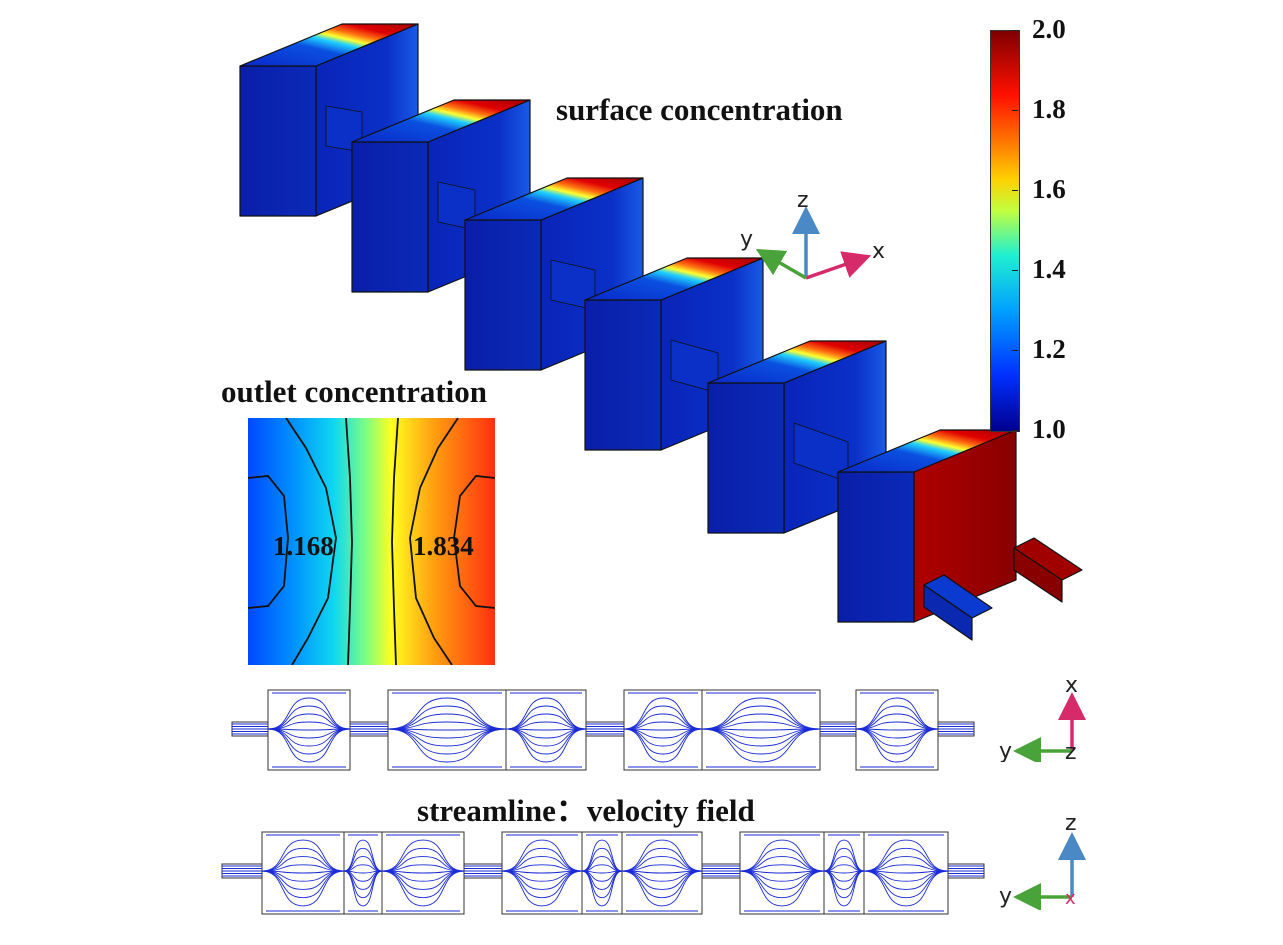 The image size is (1283, 945). What do you see at coordinates (1070, 898) in the screenshot?
I see `x-axis-label-side: x` at bounding box center [1070, 898].